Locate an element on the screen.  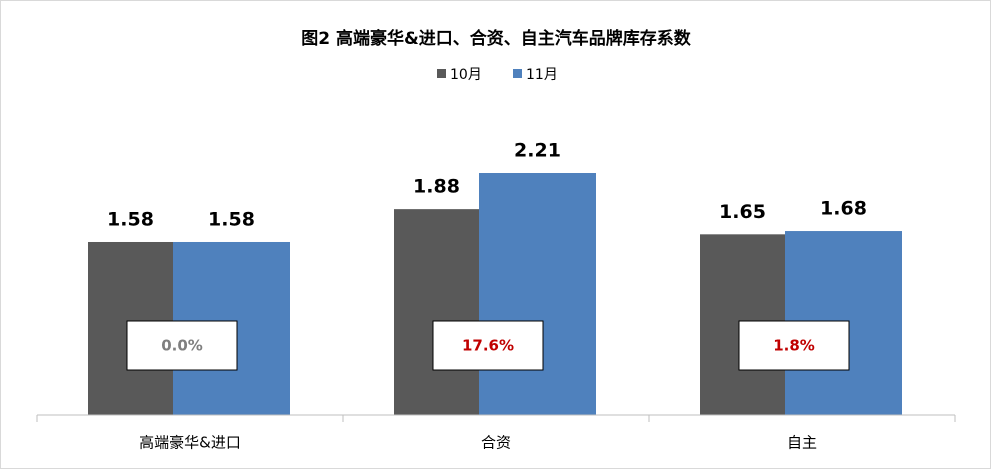
annotation: 17.6% is located at coordinates (488, 346).